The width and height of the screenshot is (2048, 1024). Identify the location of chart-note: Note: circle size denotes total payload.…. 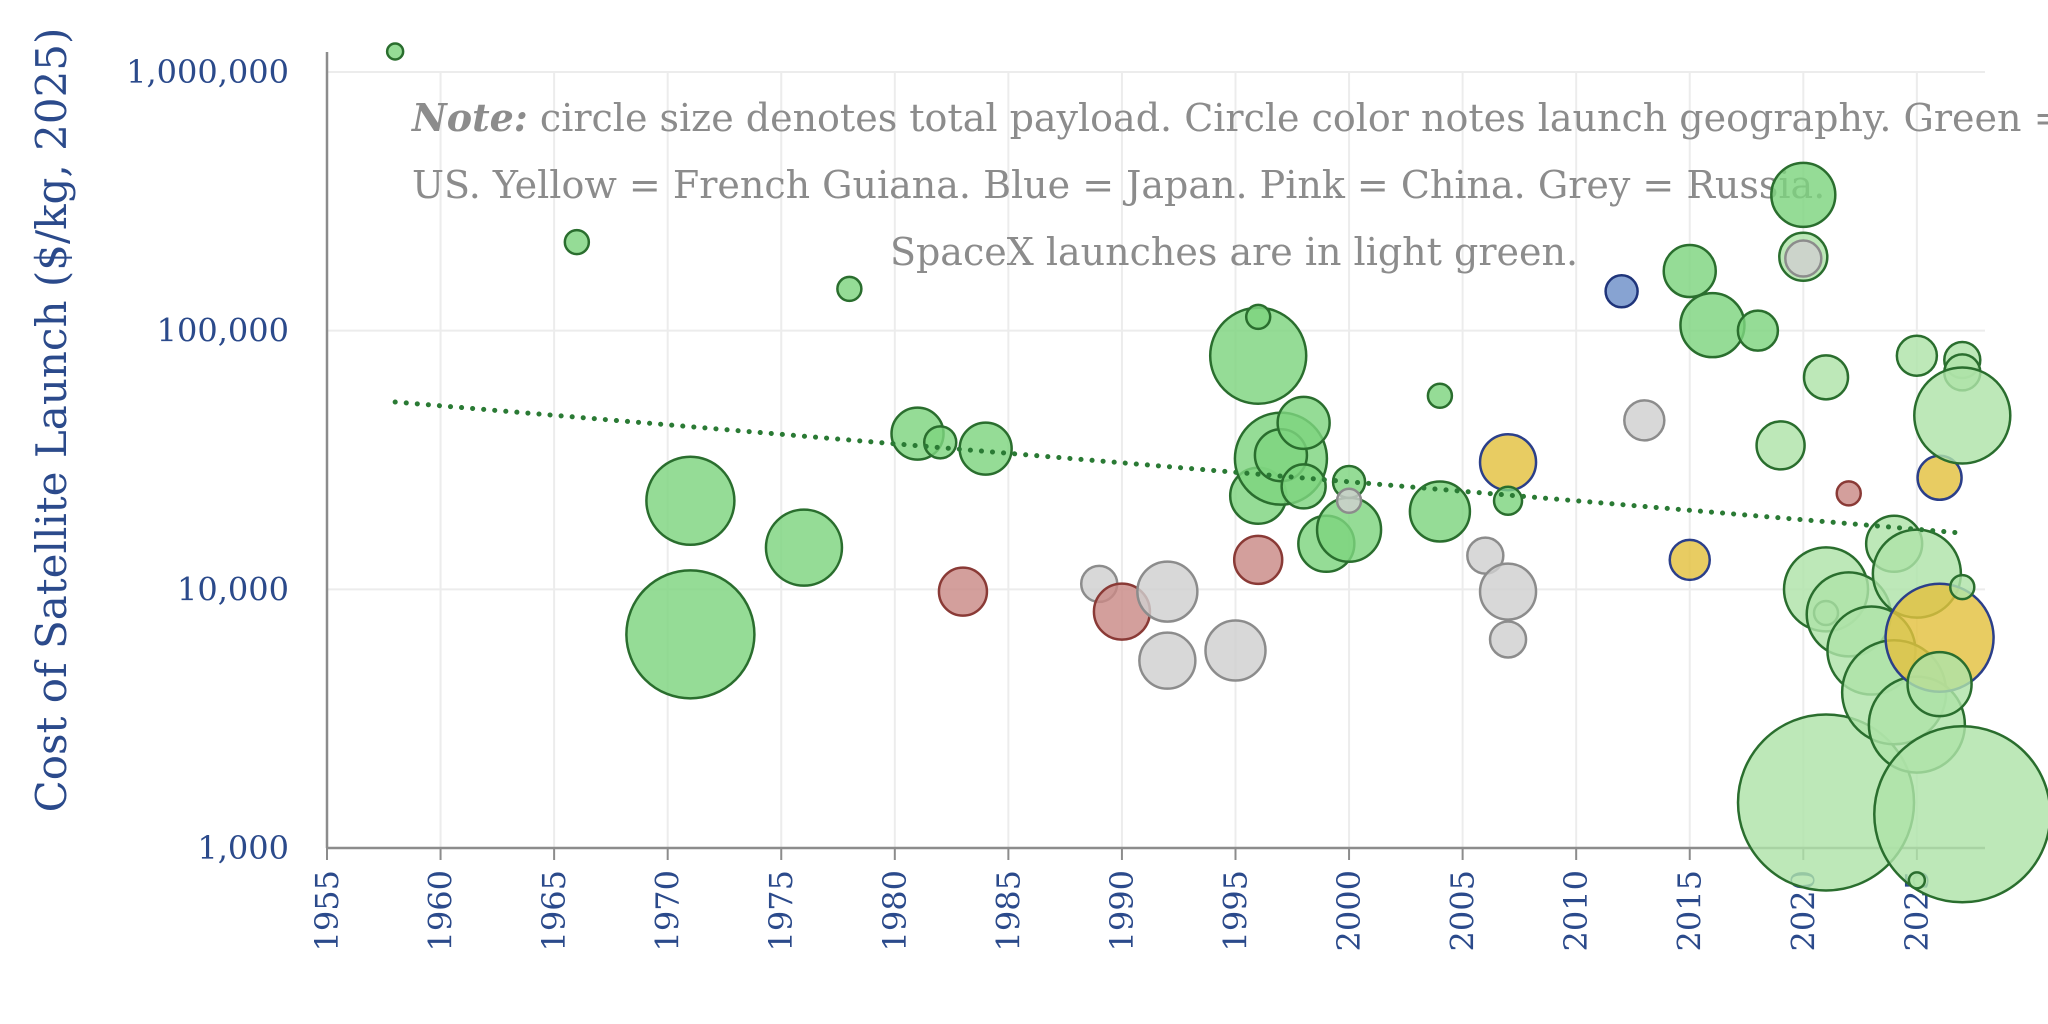
(1229, 184).